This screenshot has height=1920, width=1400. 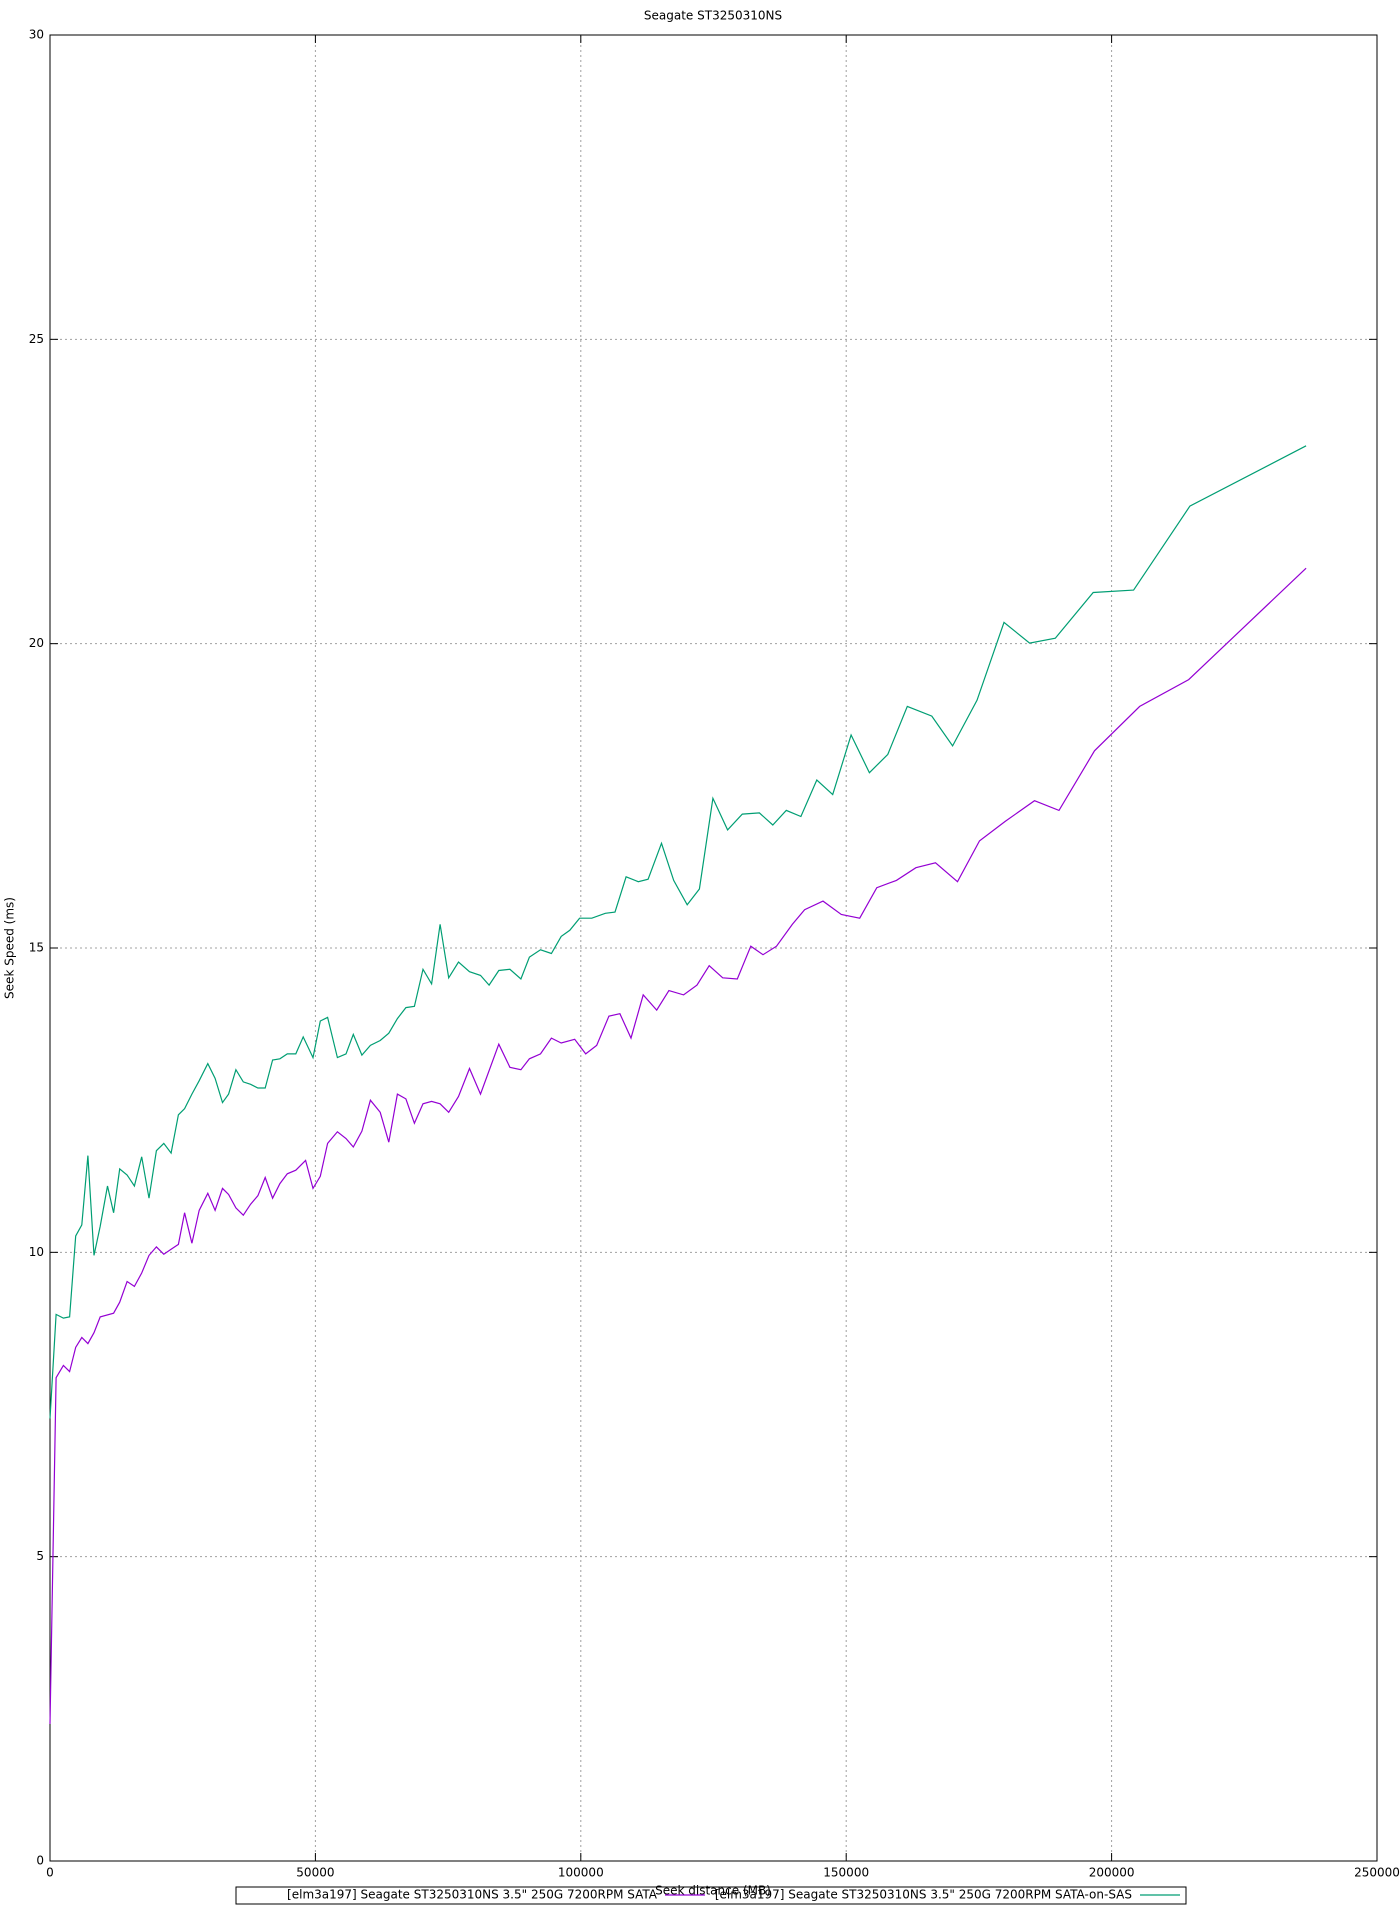 I want to click on chart-title: Seagate ST3250310NS, so click(x=713, y=16).